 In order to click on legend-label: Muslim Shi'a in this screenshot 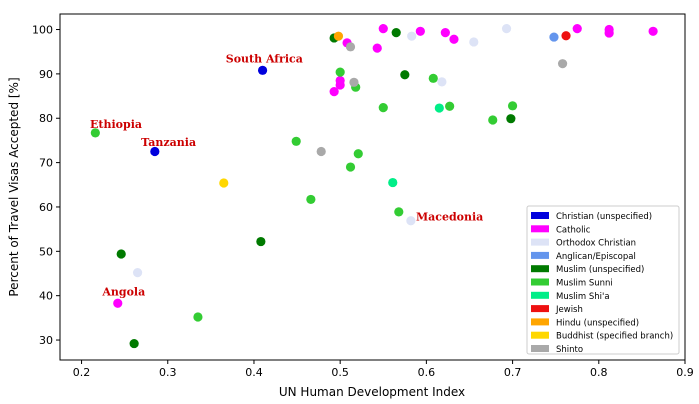, I will do `click(583, 297)`.